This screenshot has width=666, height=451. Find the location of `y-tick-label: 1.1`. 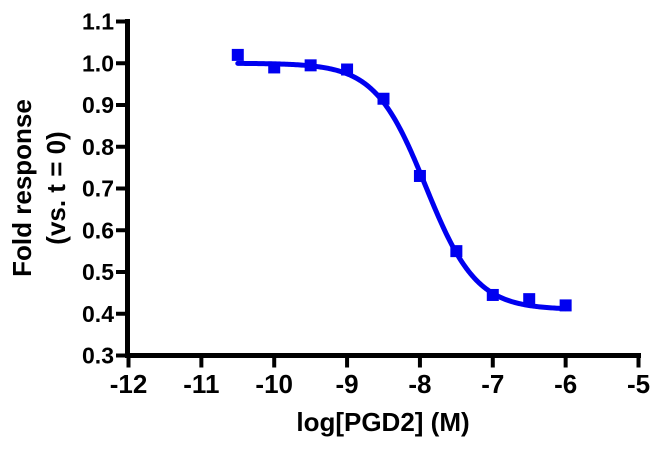

y-tick-label: 1.1 is located at coordinates (98, 22).